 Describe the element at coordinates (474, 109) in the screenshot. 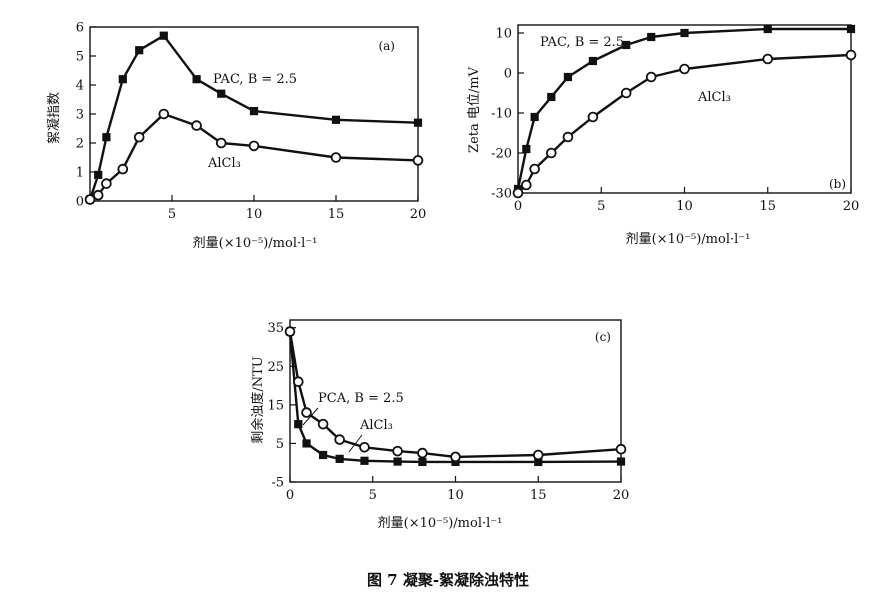

I see `y-axis-title-b: Zeta 电位/mV` at that location.